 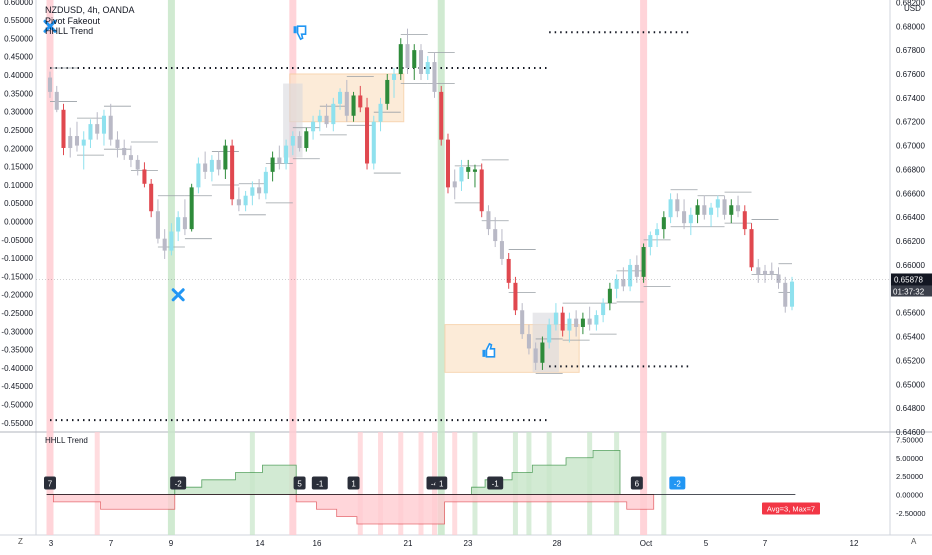 What do you see at coordinates (18, 167) in the screenshot?
I see `left-tick-label: 0.15000` at bounding box center [18, 167].